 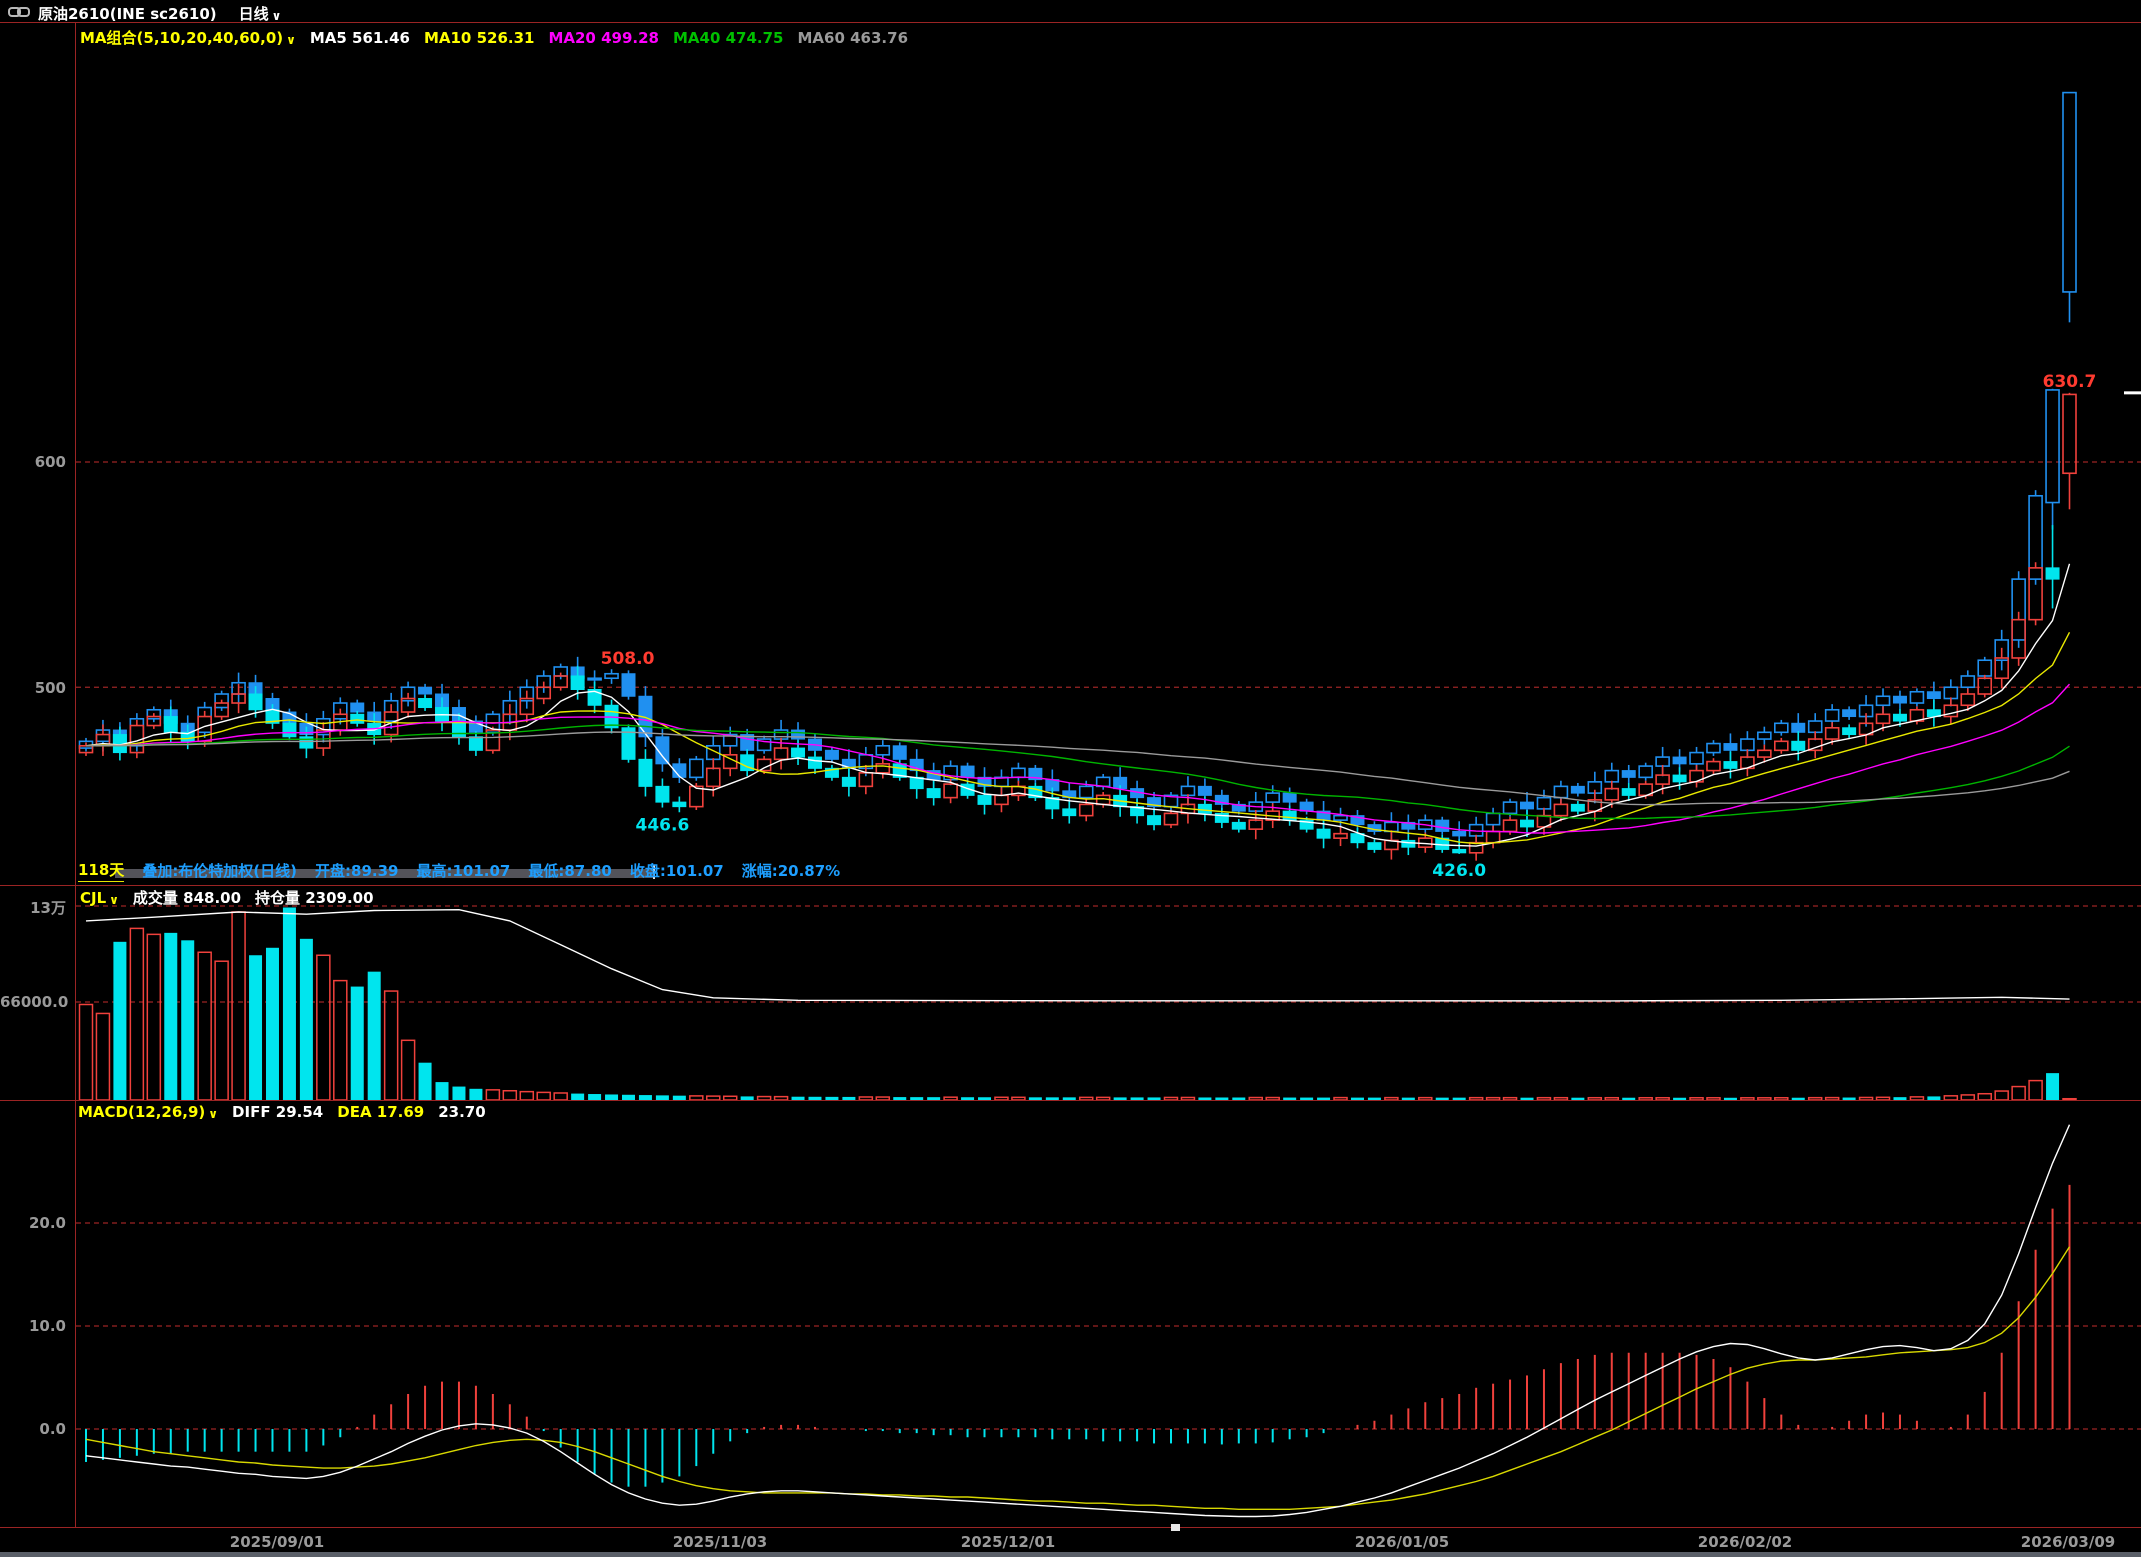 I want to click on pane-border-price-volume, so click(x=1070, y=885).